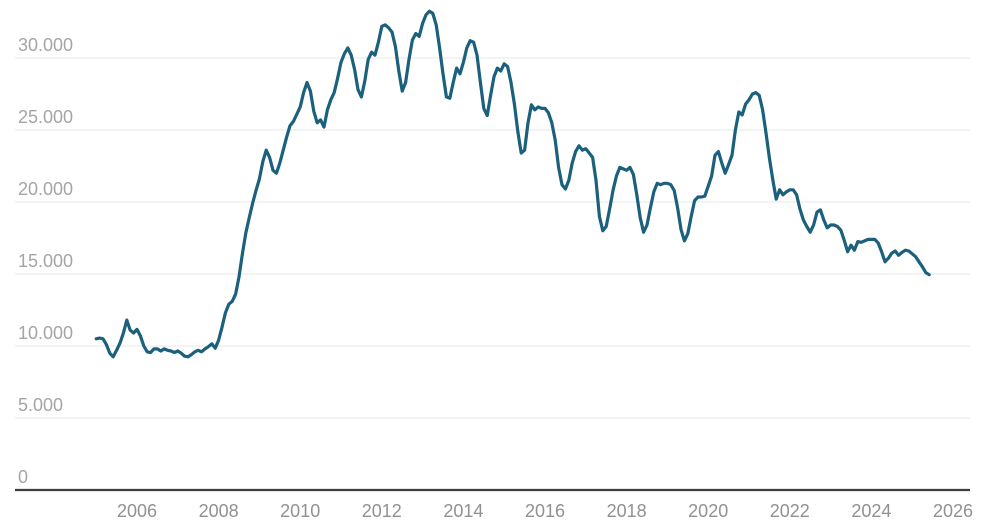  Describe the element at coordinates (300, 511) in the screenshot. I see `x-tick-label: 2010` at that location.